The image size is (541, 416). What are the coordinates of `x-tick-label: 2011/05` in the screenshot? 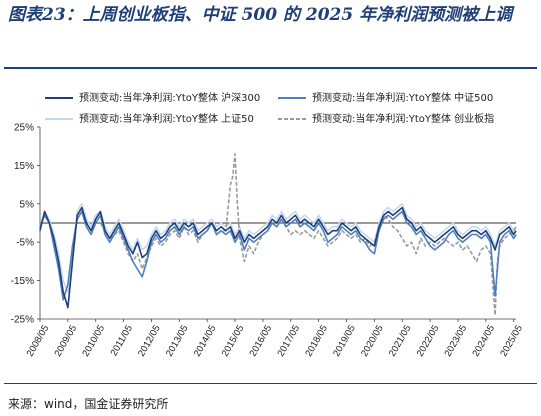 It's located at (122, 340).